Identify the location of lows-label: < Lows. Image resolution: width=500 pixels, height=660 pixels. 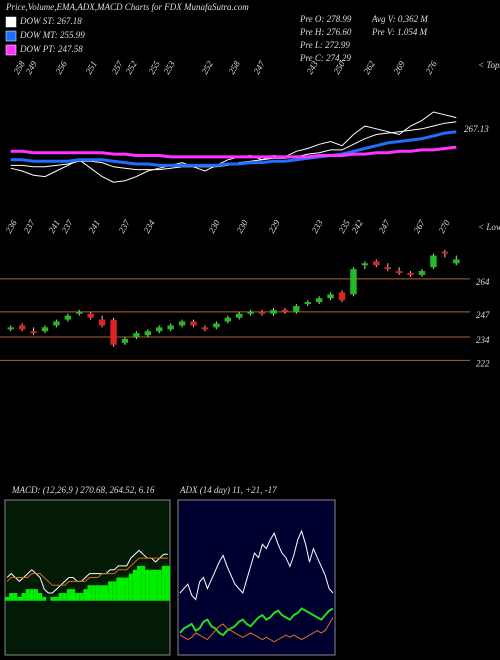
(489, 227).